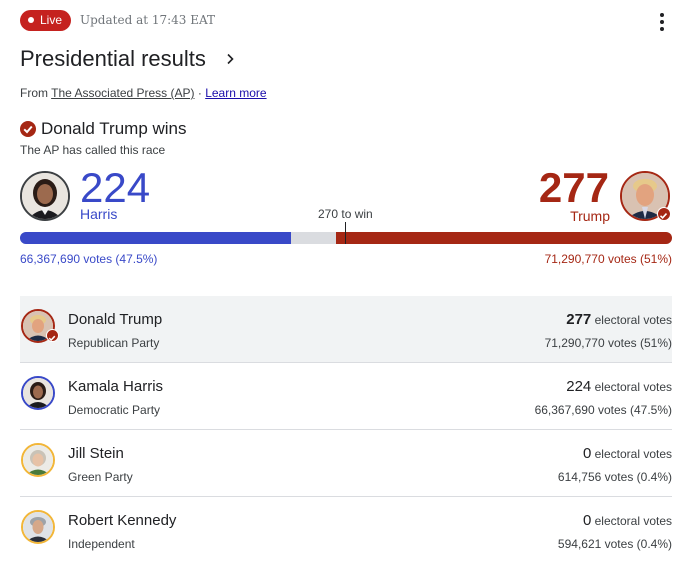  I want to click on candidate-name: Jill Stein, so click(96, 453).